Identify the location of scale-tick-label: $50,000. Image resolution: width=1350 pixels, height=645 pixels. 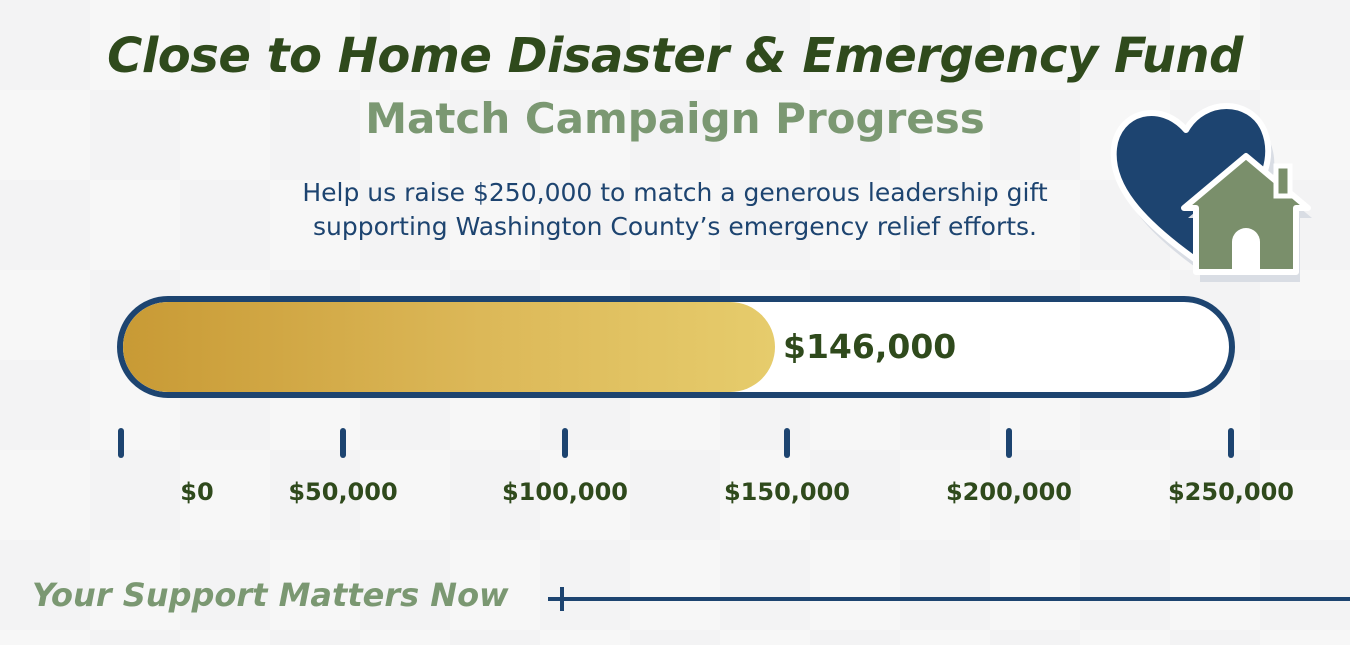
(343, 492).